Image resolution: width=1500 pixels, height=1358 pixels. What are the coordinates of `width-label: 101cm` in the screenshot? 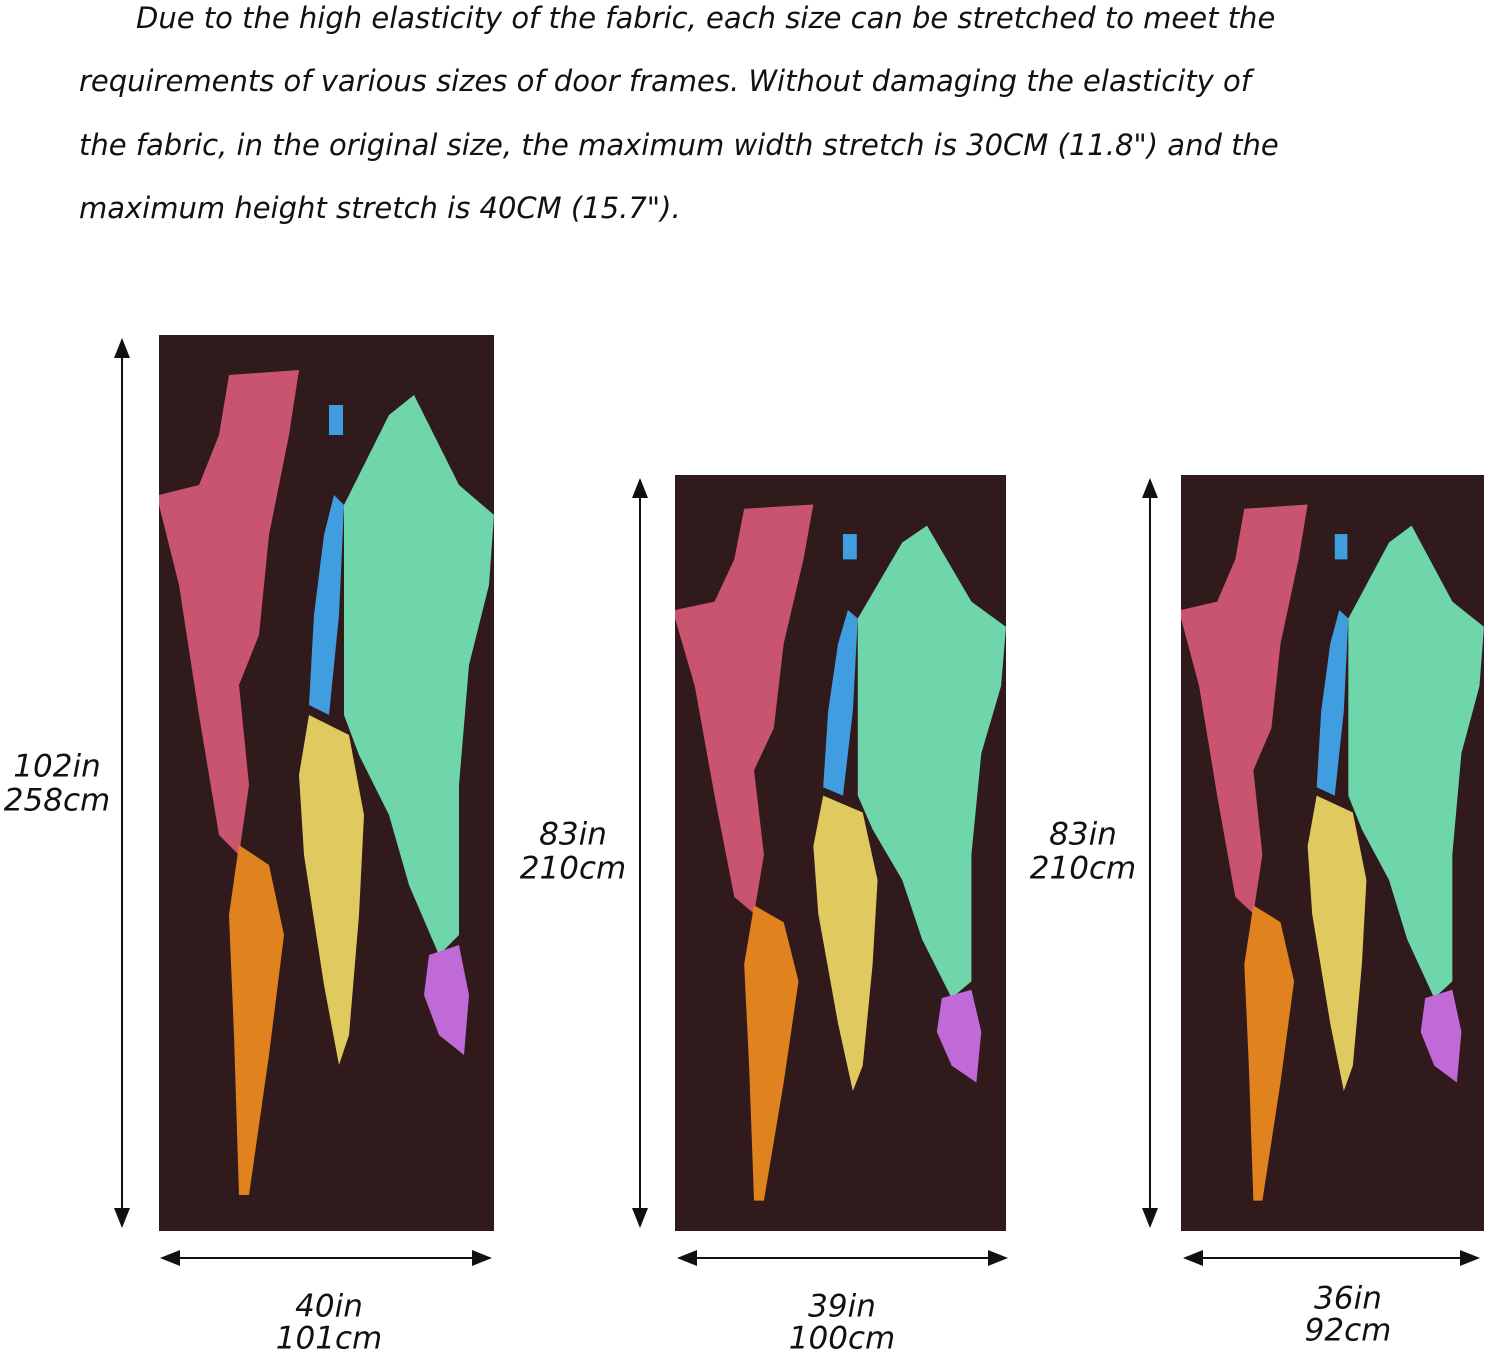 It's located at (329, 1339).